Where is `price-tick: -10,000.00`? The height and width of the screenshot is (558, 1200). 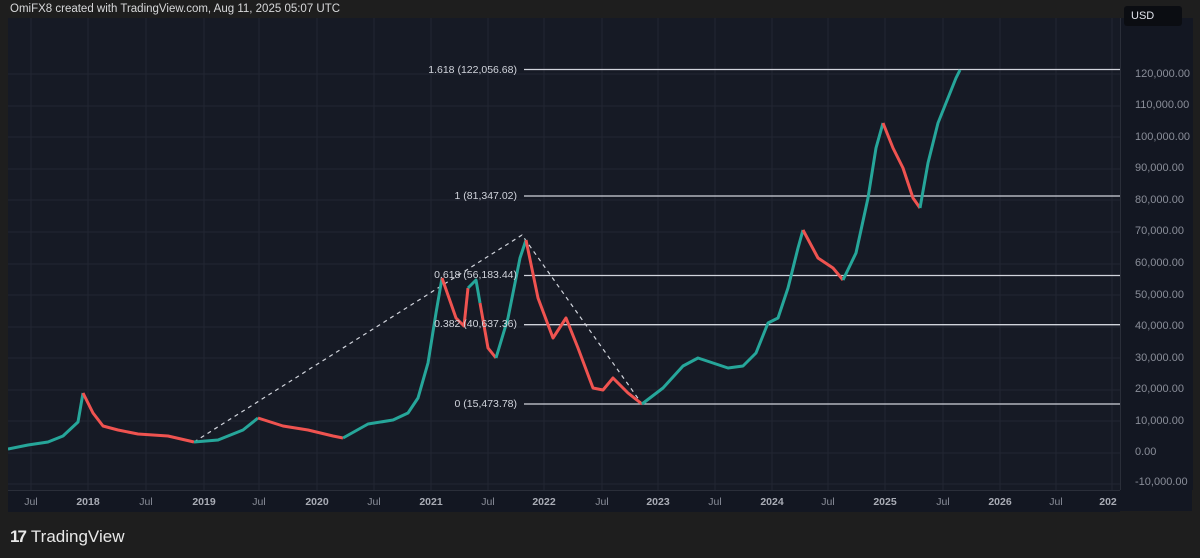
price-tick: -10,000.00 is located at coordinates (1161, 482).